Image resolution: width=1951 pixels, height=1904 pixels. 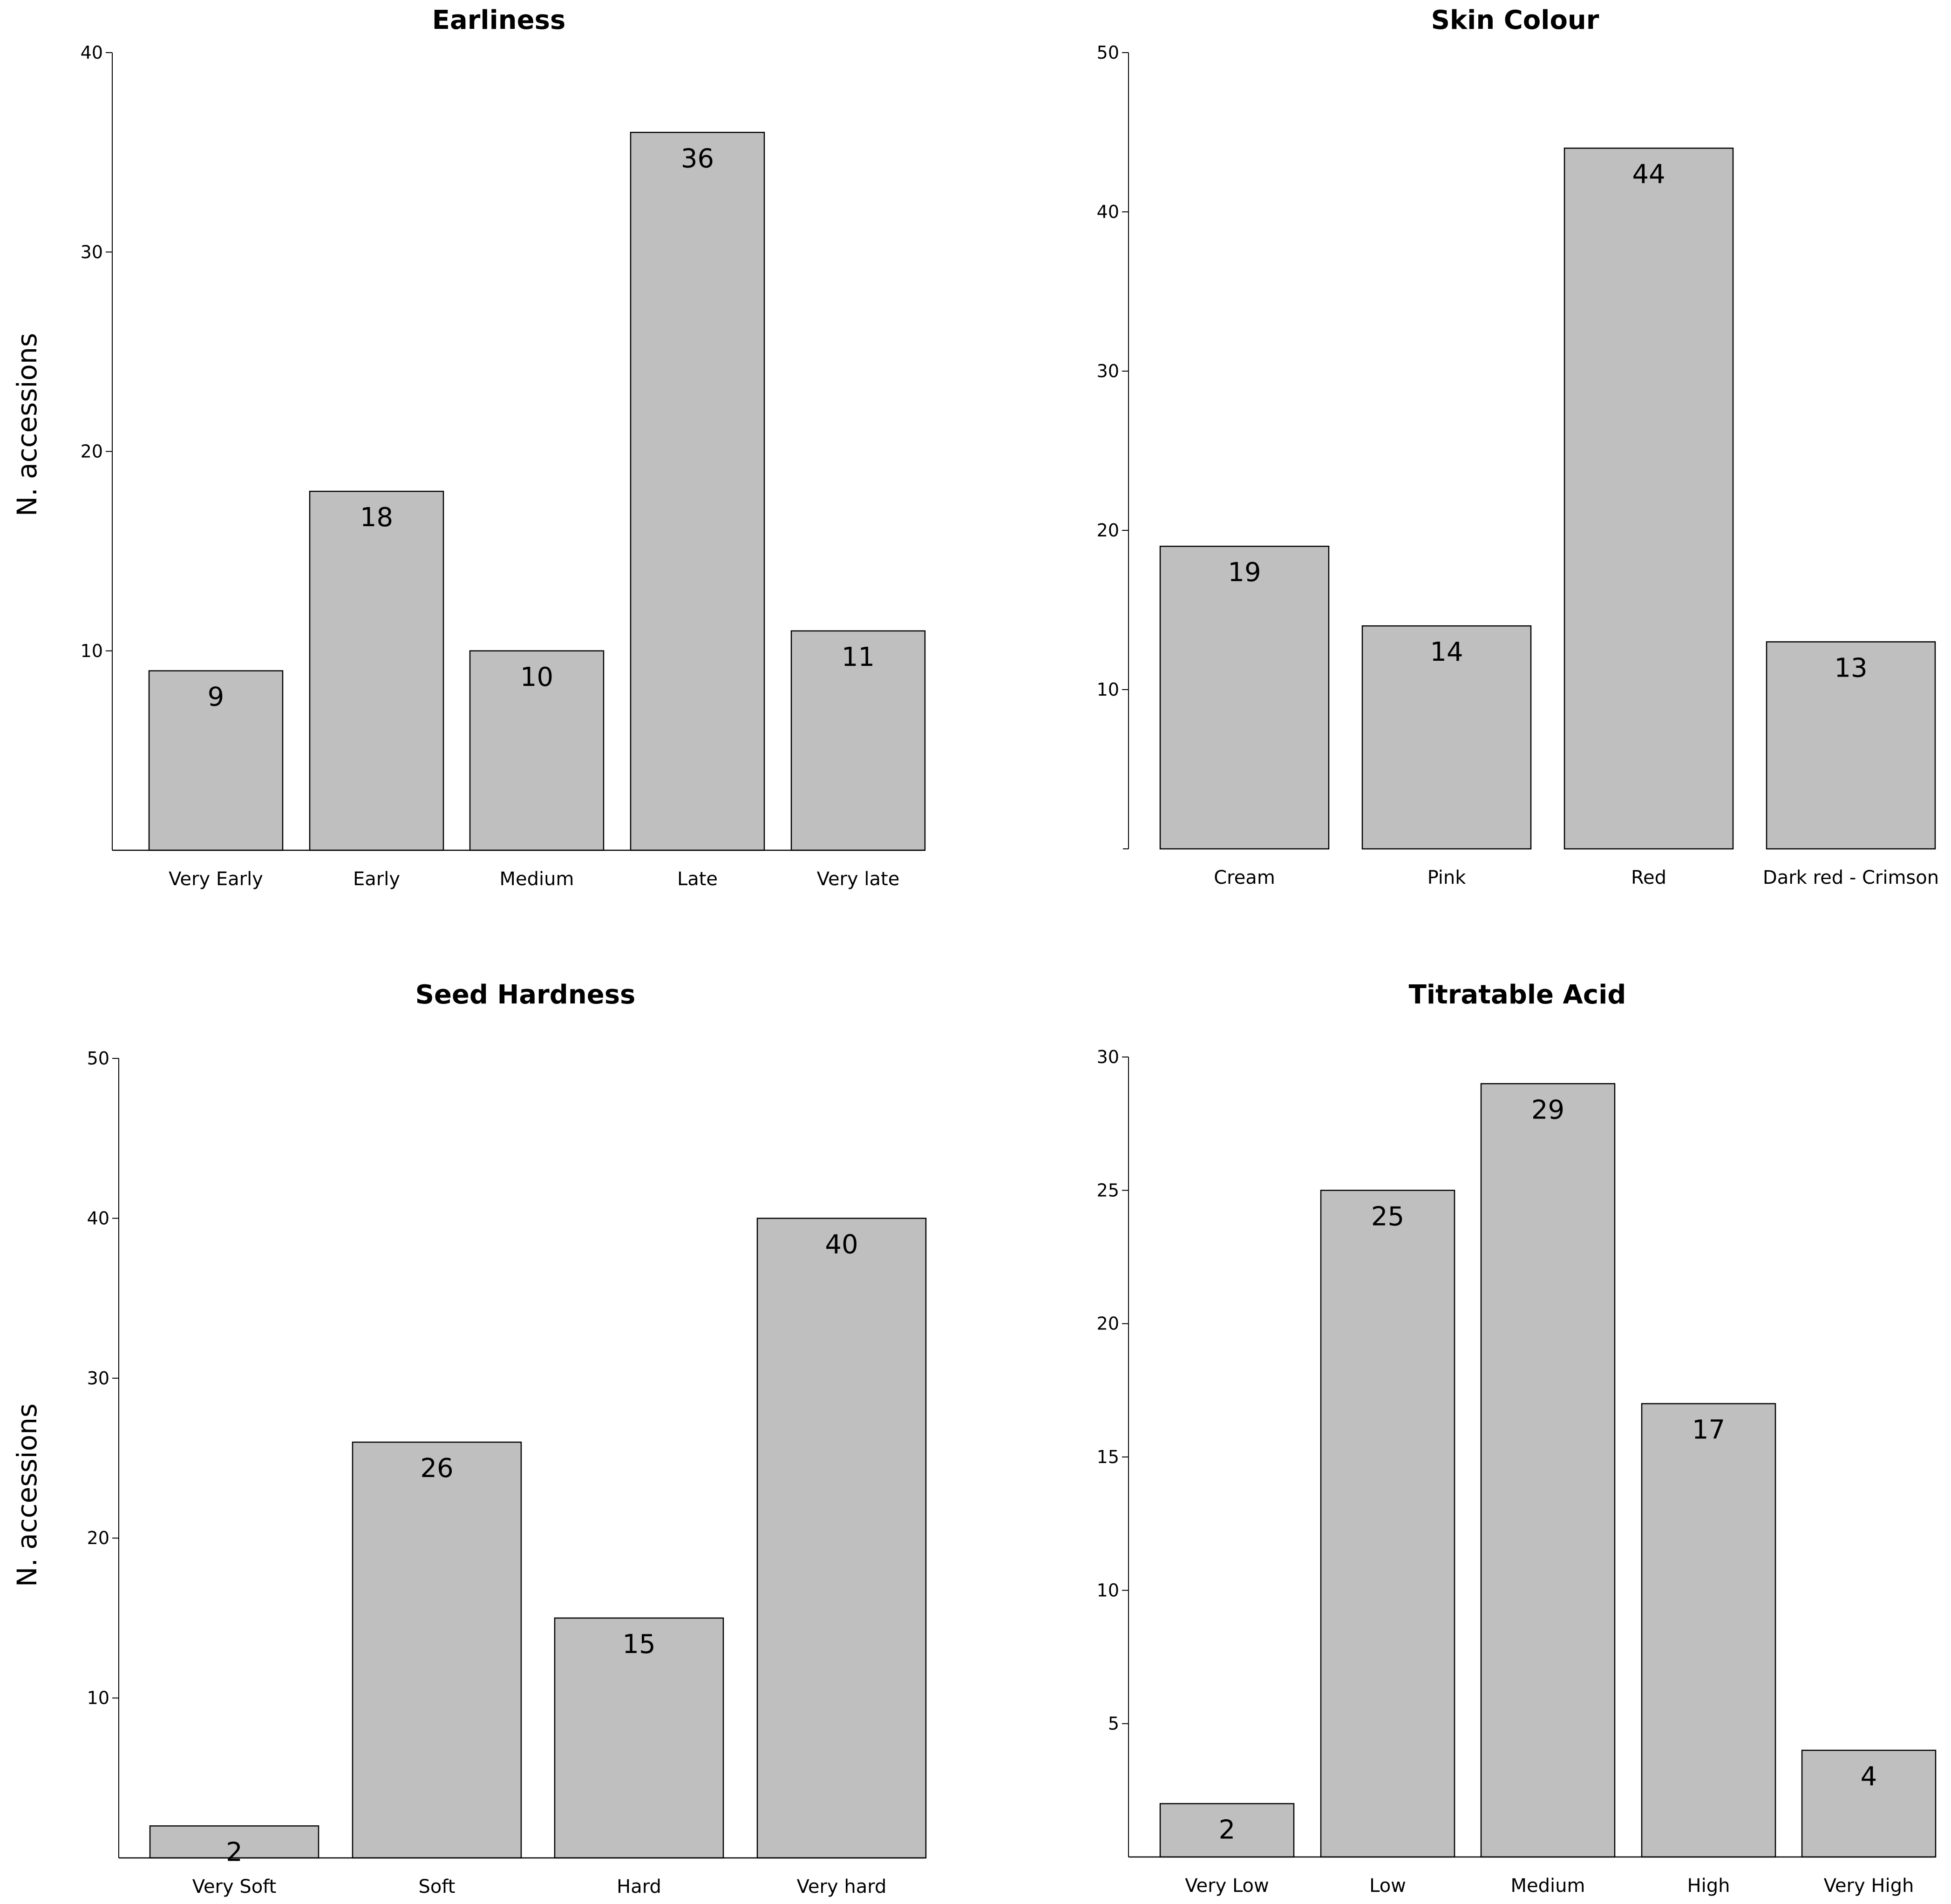 What do you see at coordinates (1869, 1886) in the screenshot?
I see `x-tick-label-very-high: Very High` at bounding box center [1869, 1886].